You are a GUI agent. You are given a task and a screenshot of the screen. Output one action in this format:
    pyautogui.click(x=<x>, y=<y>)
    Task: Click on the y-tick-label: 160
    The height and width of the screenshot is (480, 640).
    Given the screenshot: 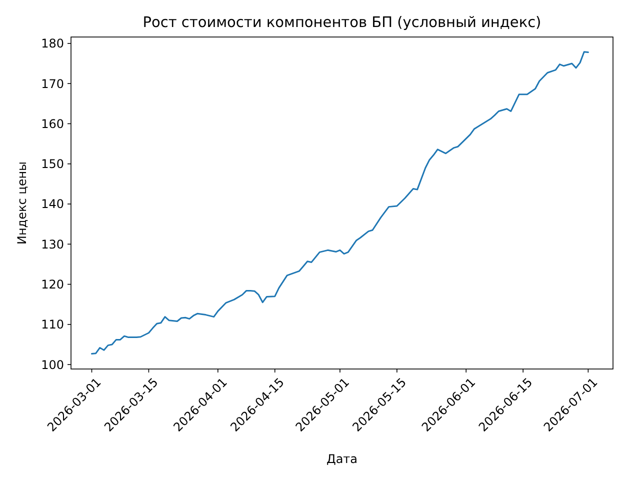 What is the action you would take?
    pyautogui.click(x=52, y=123)
    